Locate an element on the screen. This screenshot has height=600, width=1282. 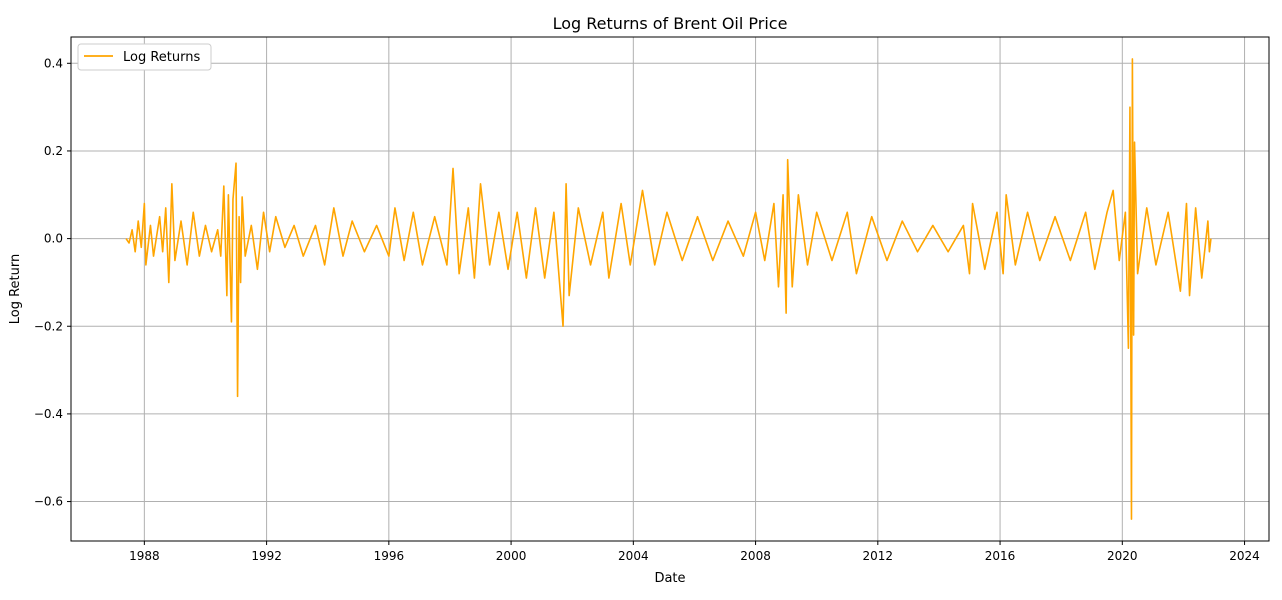
x-tick-label: 2020 is located at coordinates (1122, 556).